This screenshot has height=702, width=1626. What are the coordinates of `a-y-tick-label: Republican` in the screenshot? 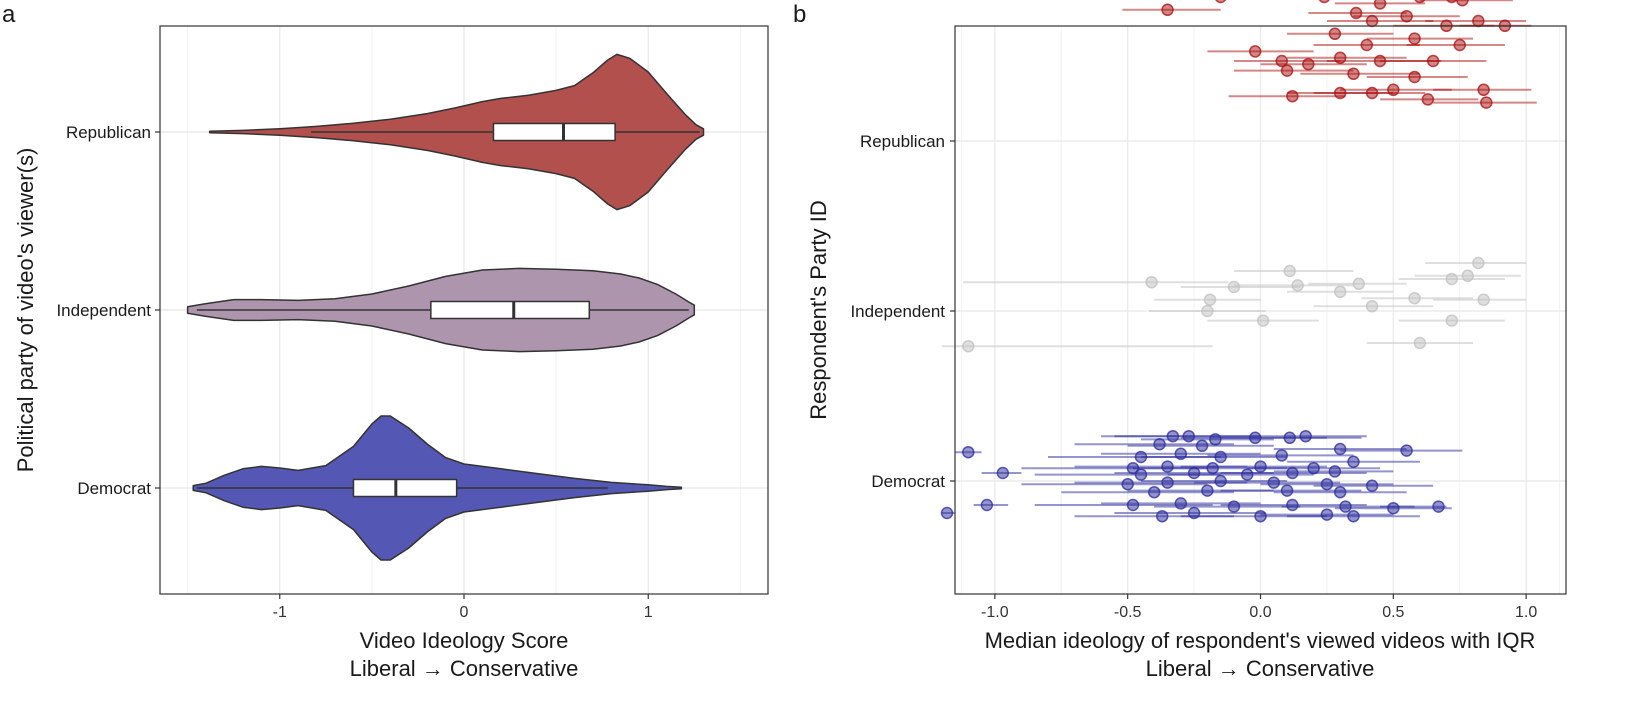 It's located at (108, 132).